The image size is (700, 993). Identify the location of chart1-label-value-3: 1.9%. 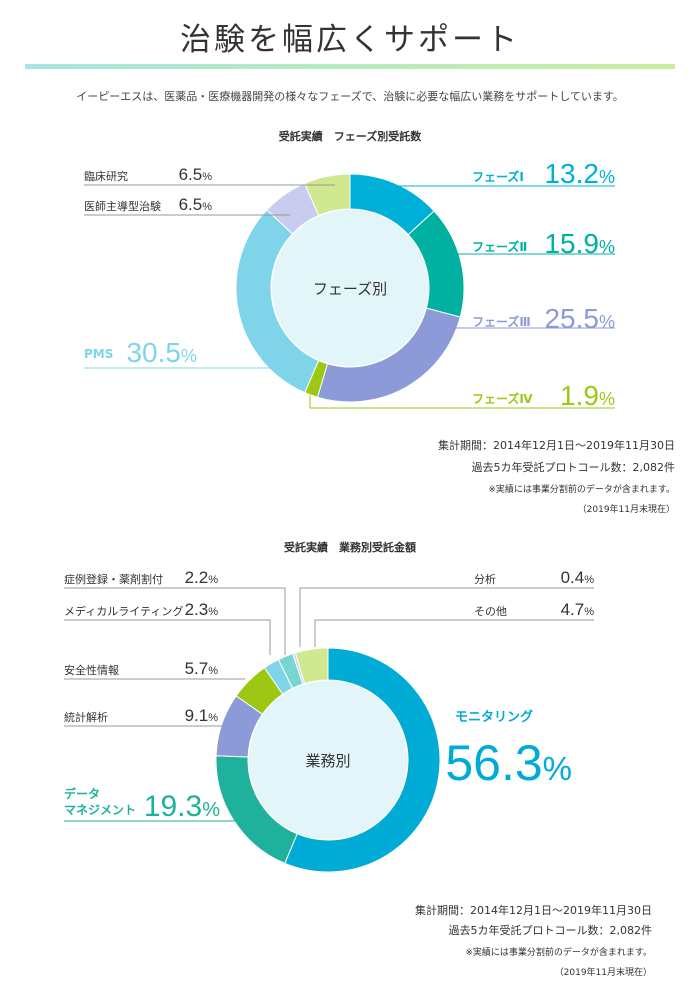
(587, 395).